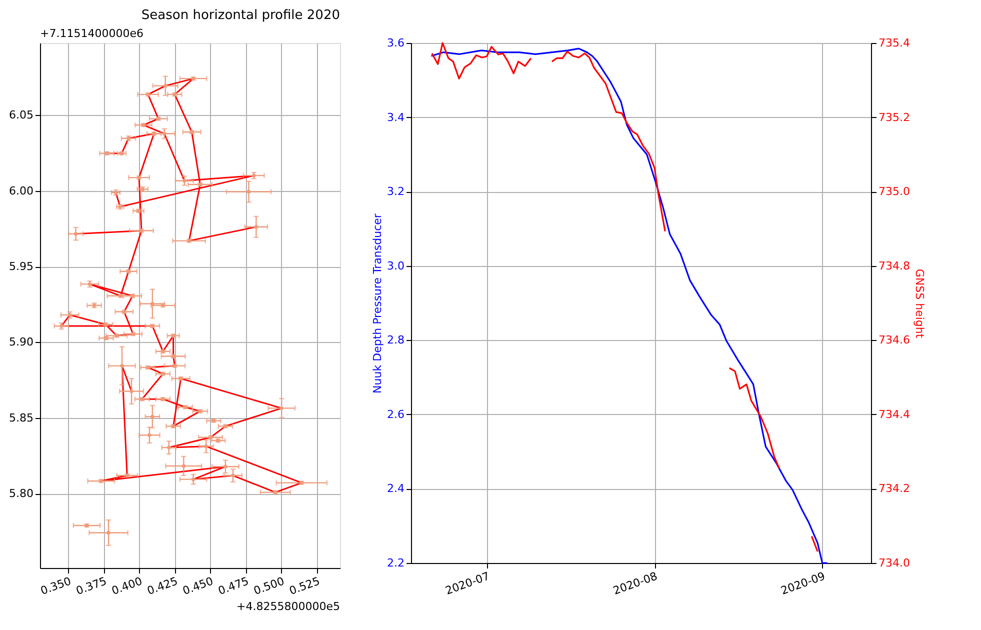  Describe the element at coordinates (395, 489) in the screenshot. I see `y-tick-label: 2.4` at that location.